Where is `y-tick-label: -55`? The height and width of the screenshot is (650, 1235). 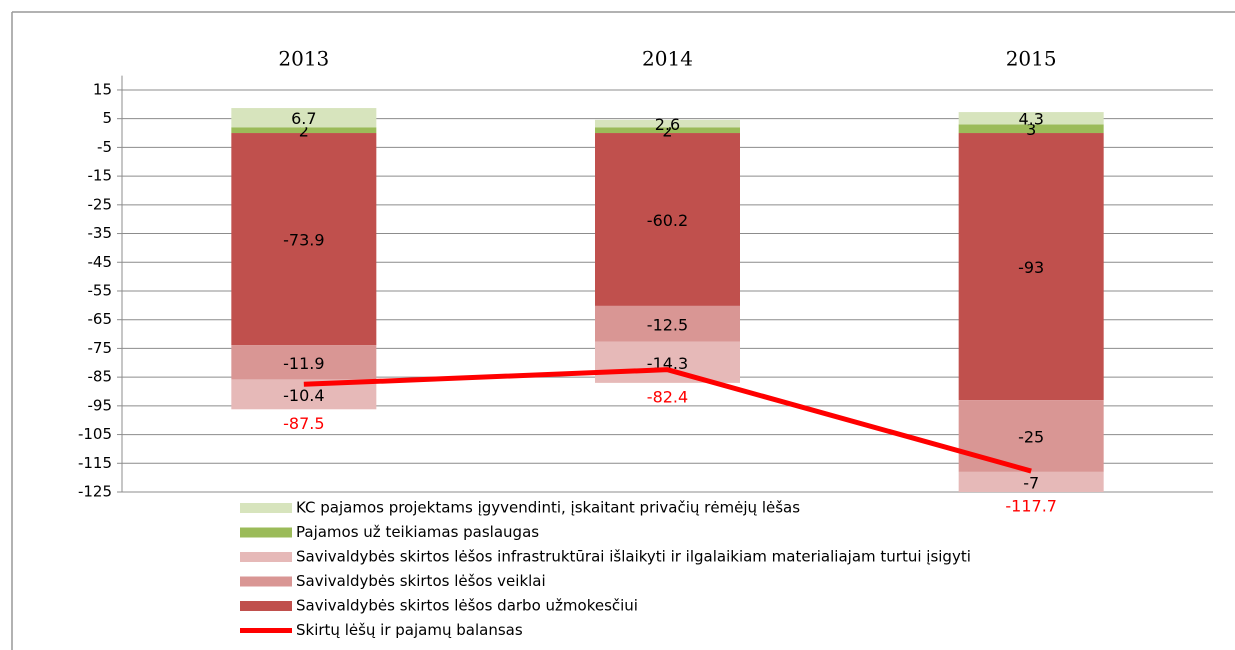
y-tick-label: -55 is located at coordinates (100, 290).